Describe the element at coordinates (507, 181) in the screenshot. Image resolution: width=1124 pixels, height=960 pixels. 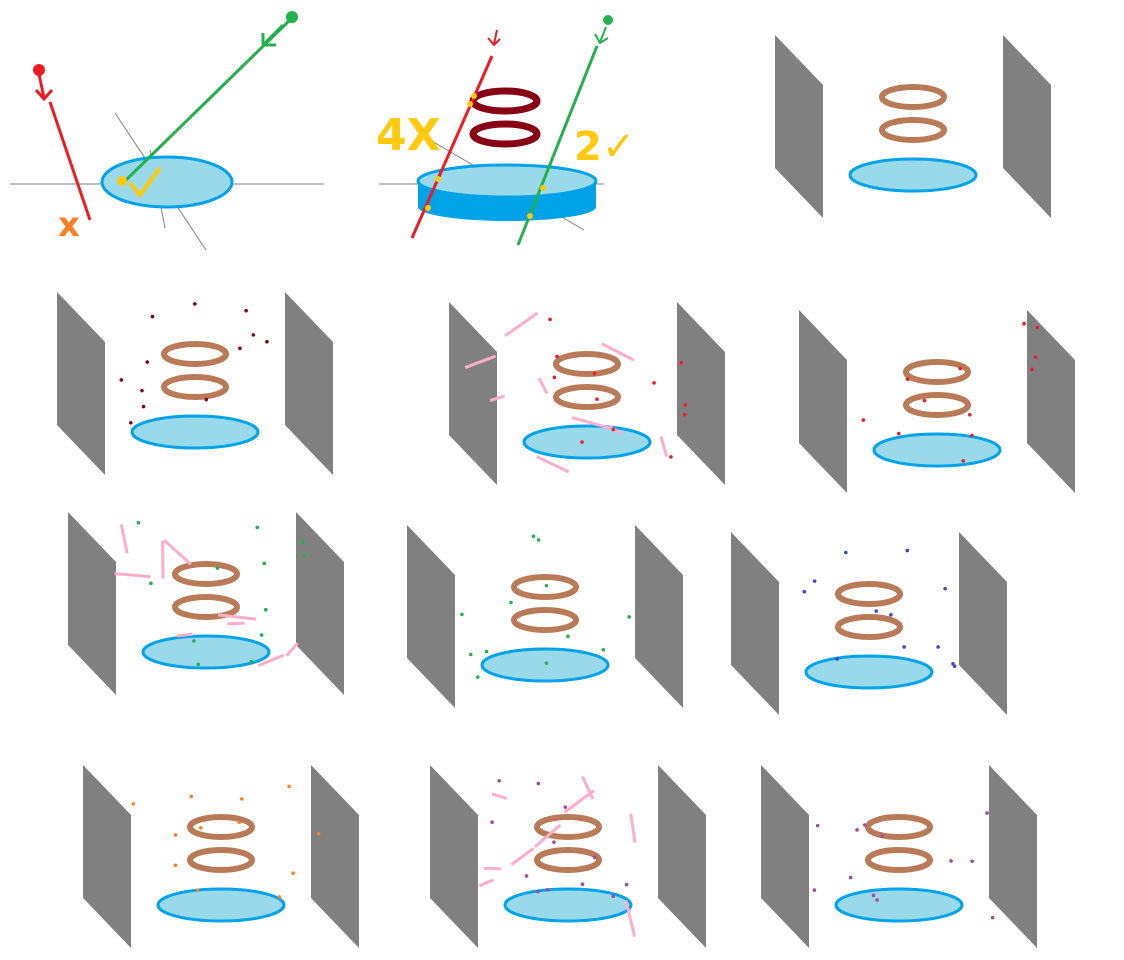
I see `disk-top` at that location.